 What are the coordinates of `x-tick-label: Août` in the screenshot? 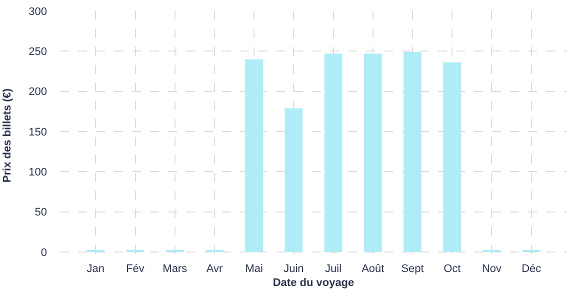 It's located at (373, 269).